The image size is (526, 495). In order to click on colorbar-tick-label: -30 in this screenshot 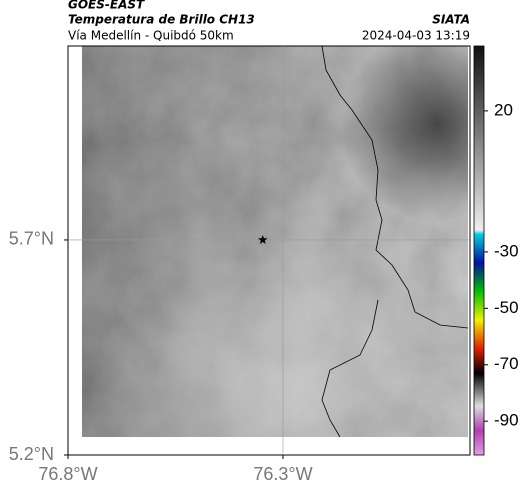, I will do `click(506, 250)`.